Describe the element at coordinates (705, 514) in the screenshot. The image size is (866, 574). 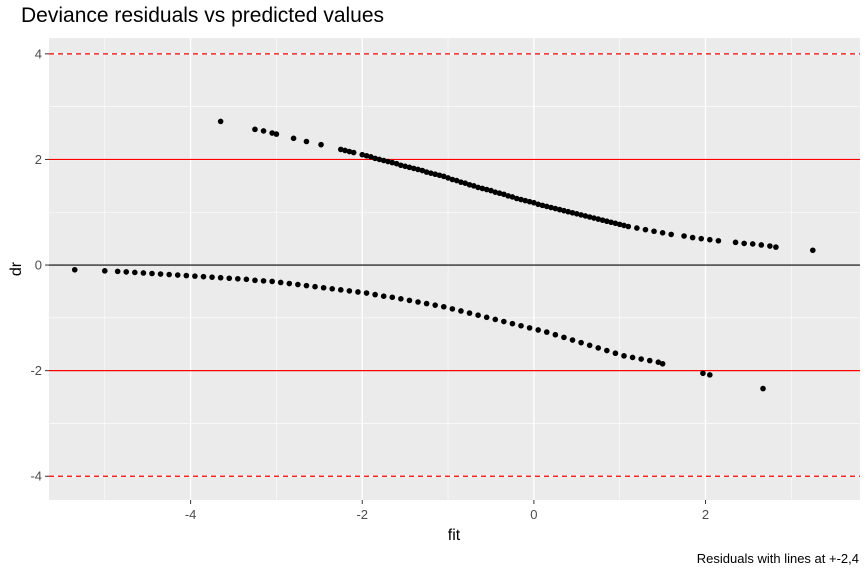
I see `x-tick-label: 2` at that location.